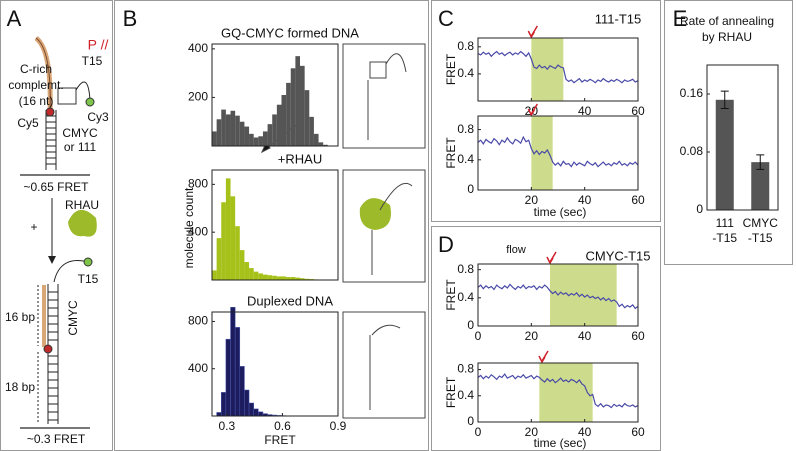 Image resolution: width=796 pixels, height=451 pixels. I want to click on x-tick-label: 0.9, so click(338, 426).